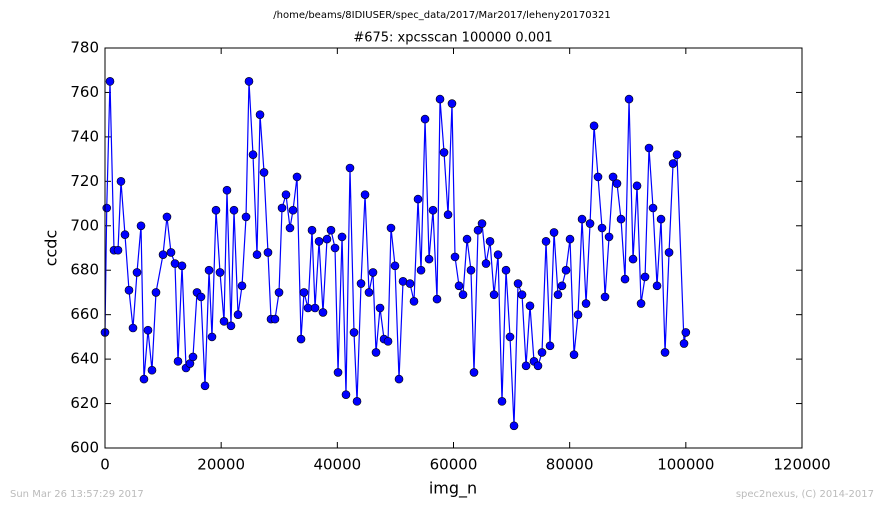 The height and width of the screenshot is (509, 884). Describe the element at coordinates (77, 494) in the screenshot. I see `footer-left: Sun Mar 26 13:57:29 2017` at that location.